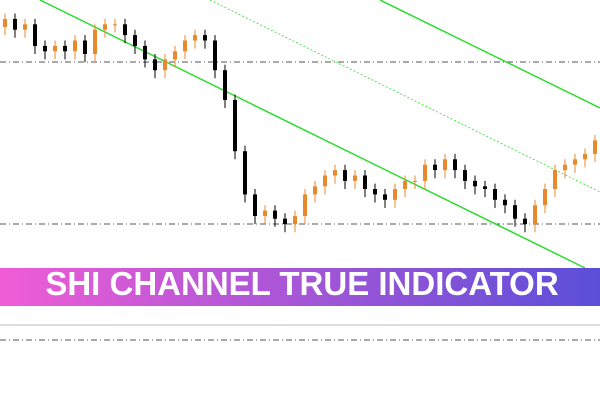  What do you see at coordinates (489, 54) in the screenshot?
I see `channel-line` at bounding box center [489, 54].